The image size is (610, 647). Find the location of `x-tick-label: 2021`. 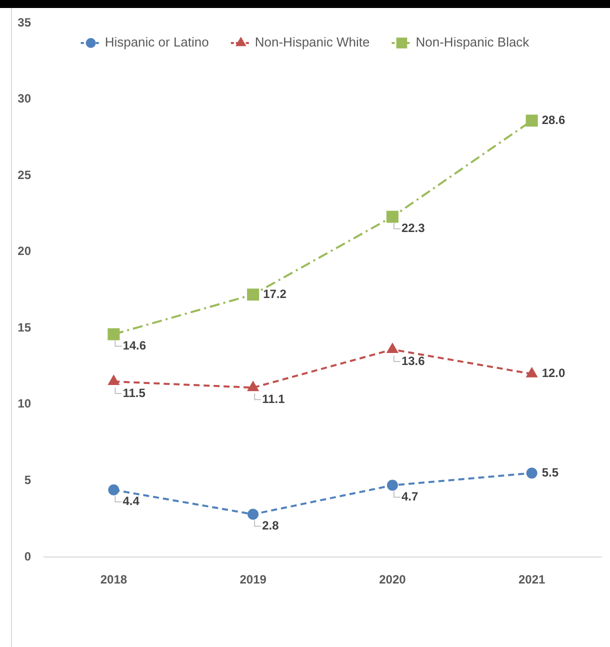

x-tick-label: 2021 is located at coordinates (532, 579).